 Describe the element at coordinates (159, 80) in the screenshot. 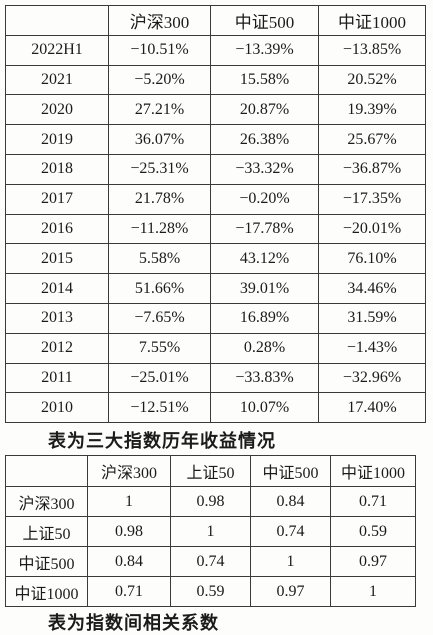

I see `value-cell: −5.20%` at that location.